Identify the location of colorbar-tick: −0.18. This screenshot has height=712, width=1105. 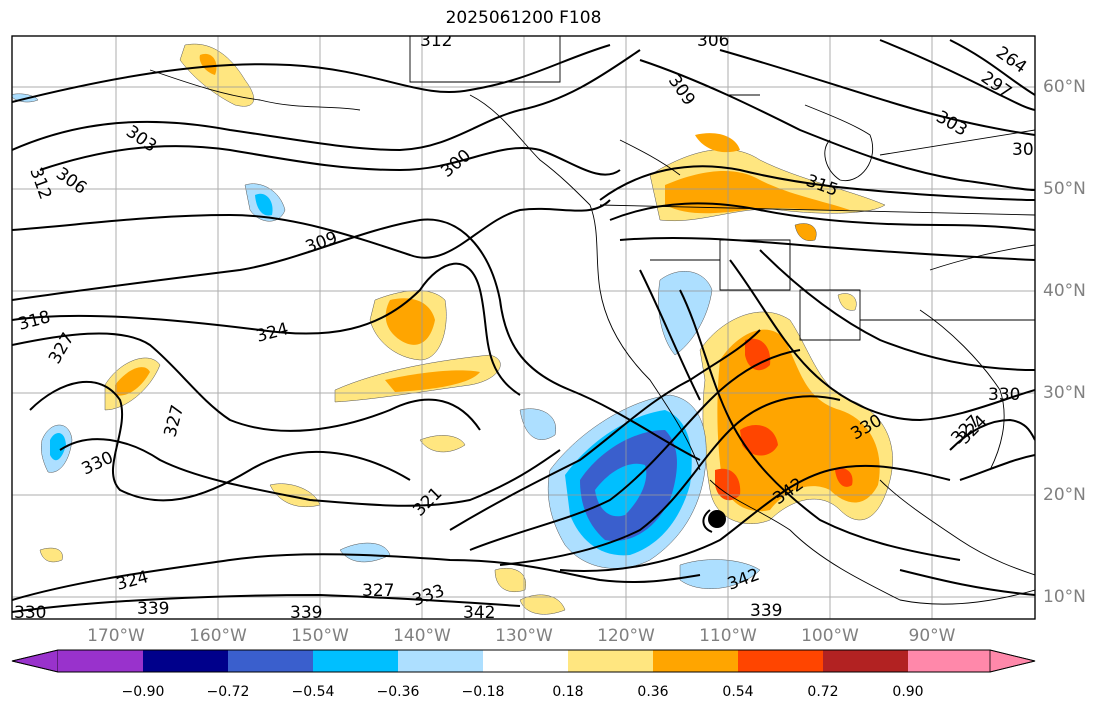
(483, 692).